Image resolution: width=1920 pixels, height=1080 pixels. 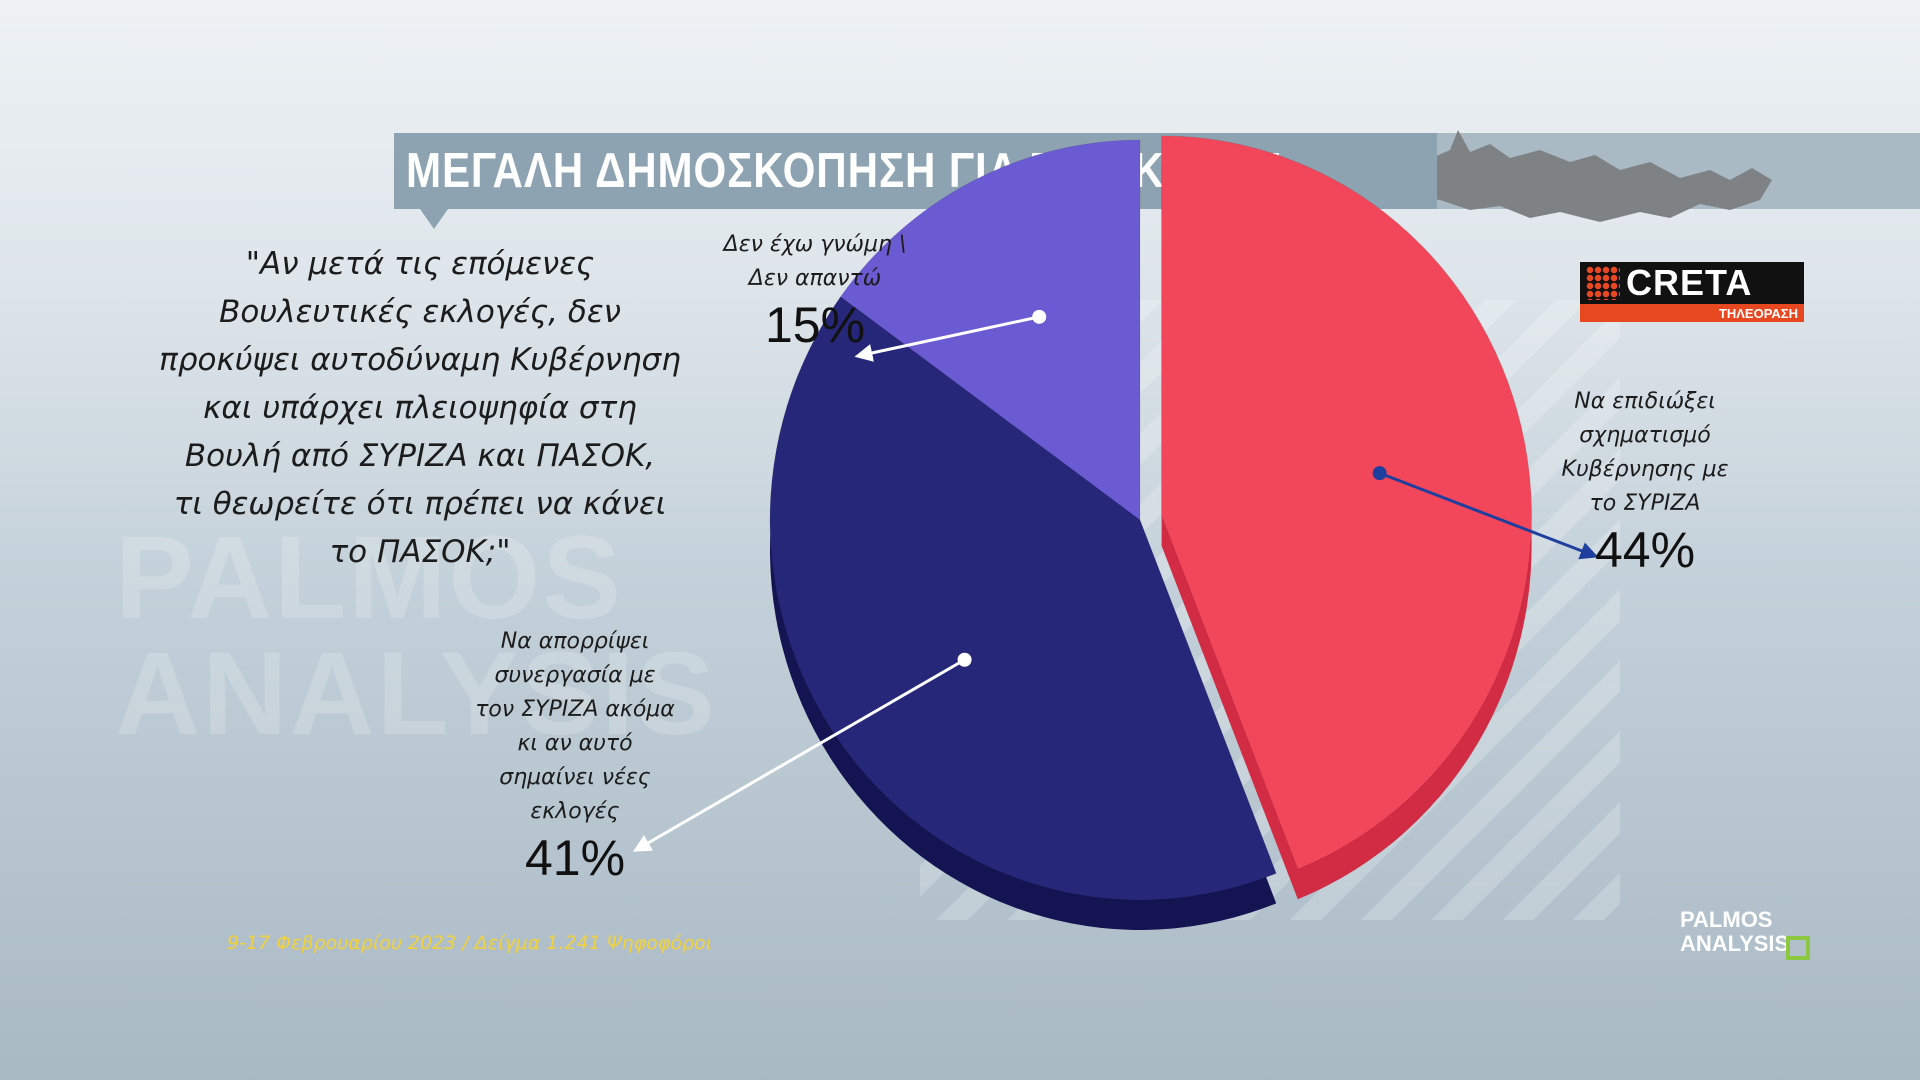 What do you see at coordinates (1735, 943) in the screenshot?
I see `brand-line-2: ANALYSIS` at bounding box center [1735, 943].